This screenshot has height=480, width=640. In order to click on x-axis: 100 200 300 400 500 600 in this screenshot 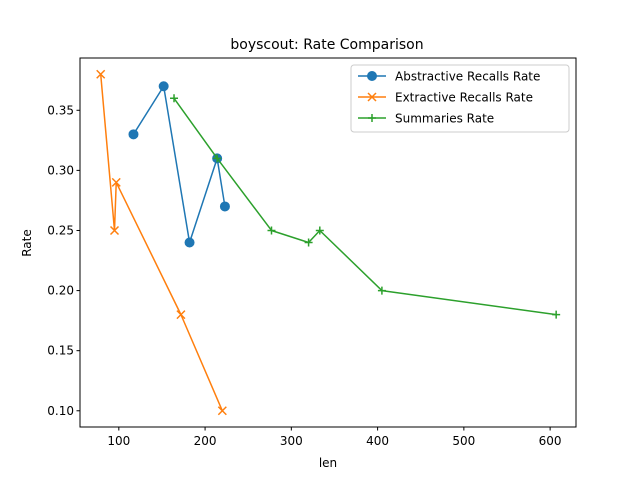, I will do `click(334, 437)`.